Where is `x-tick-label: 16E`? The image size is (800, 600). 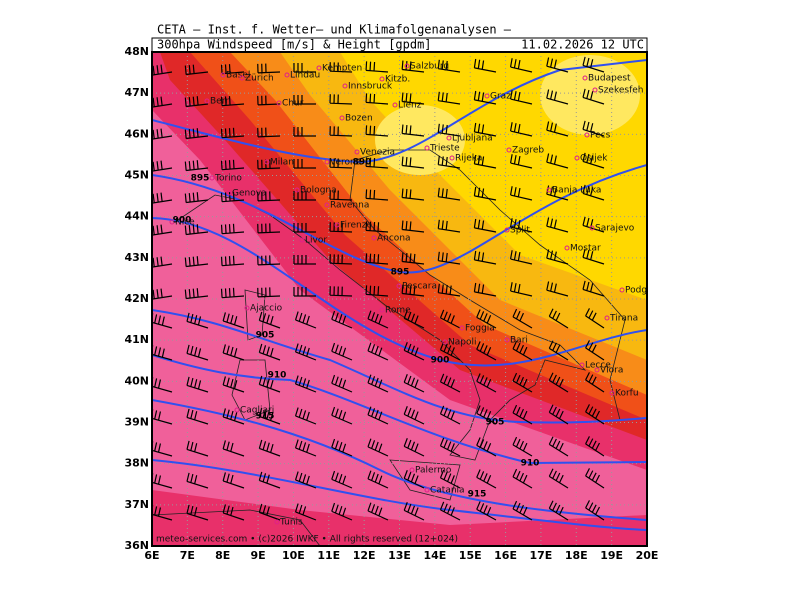
x-tick-label: 16E is located at coordinates (505, 555).